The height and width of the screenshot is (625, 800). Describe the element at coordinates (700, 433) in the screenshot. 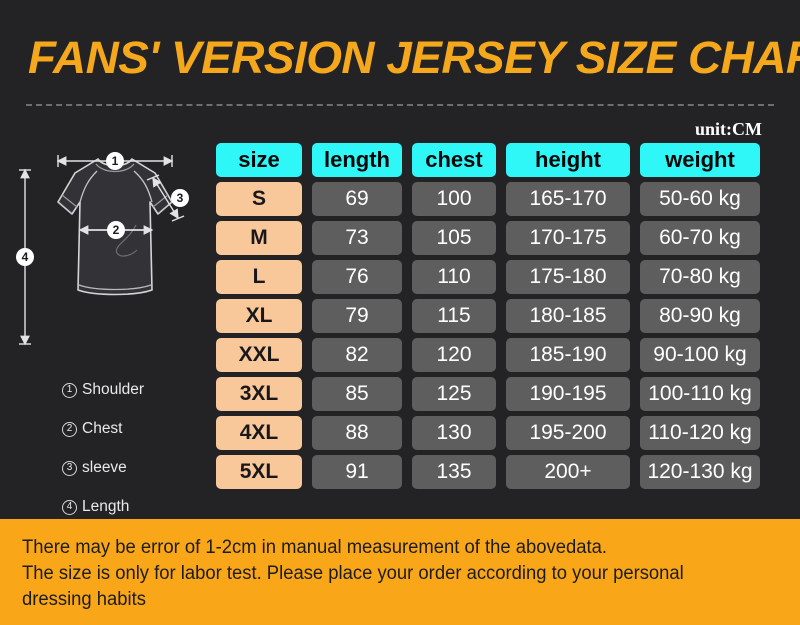

I see `cell-weight: 110-120 kg` at that location.